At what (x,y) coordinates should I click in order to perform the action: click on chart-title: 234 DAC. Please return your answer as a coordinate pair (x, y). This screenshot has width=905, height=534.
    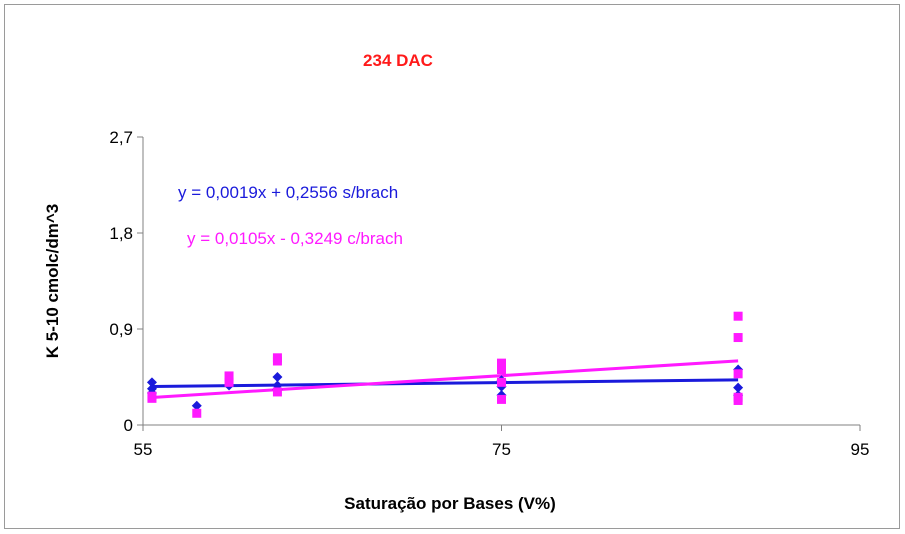
    Looking at the image, I should click on (398, 60).